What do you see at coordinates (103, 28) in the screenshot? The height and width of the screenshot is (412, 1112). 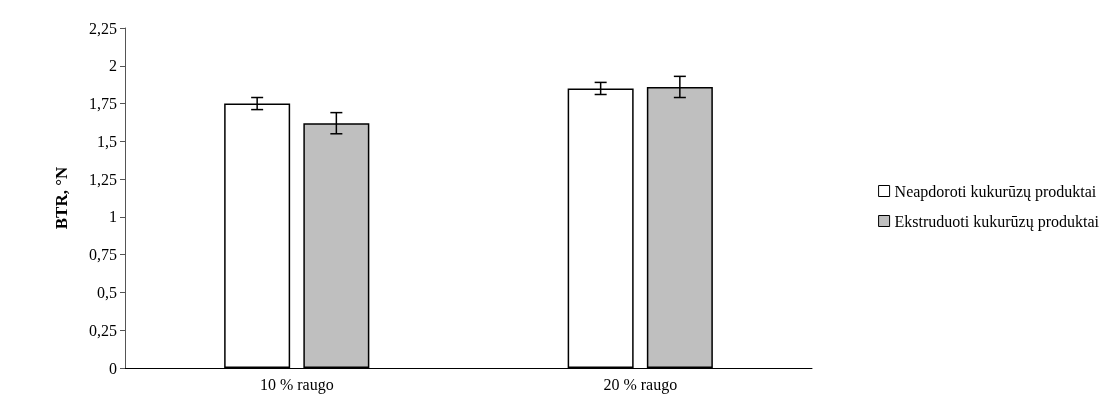 I see `y-tick-label: 2,25` at bounding box center [103, 28].